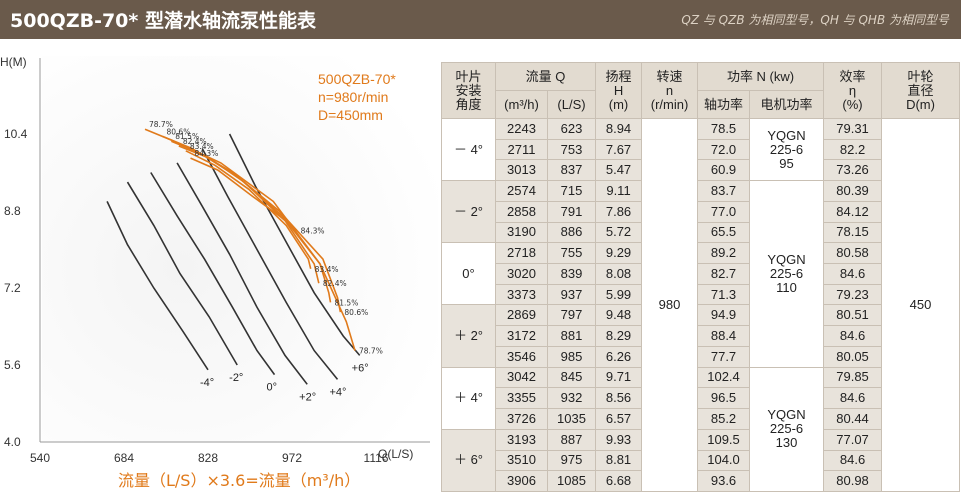 The width and height of the screenshot is (961, 493). I want to click on blade-angle-label: +2°, so click(307, 397).